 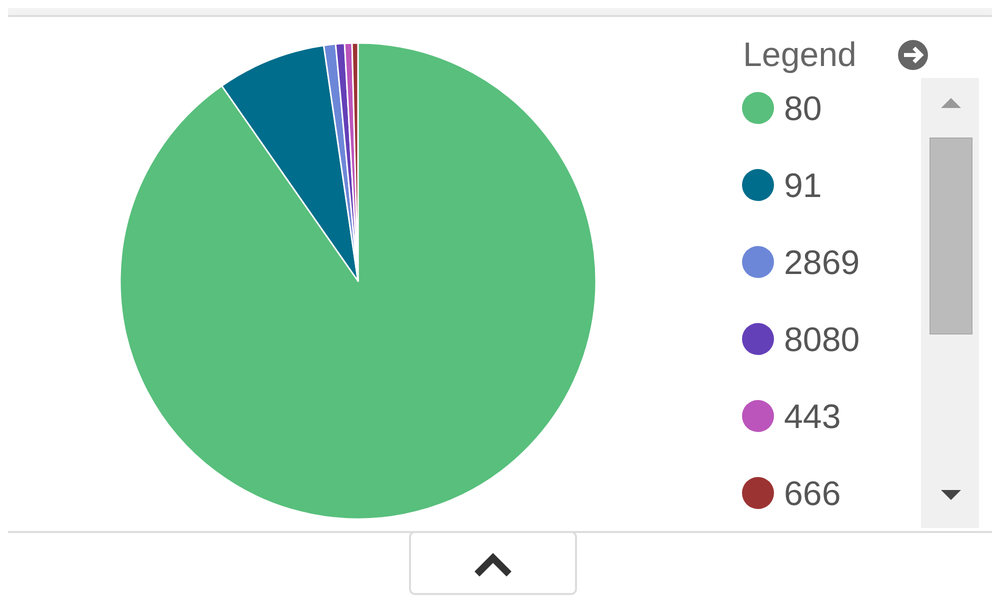 I want to click on legend-label: 80, so click(x=803, y=109).